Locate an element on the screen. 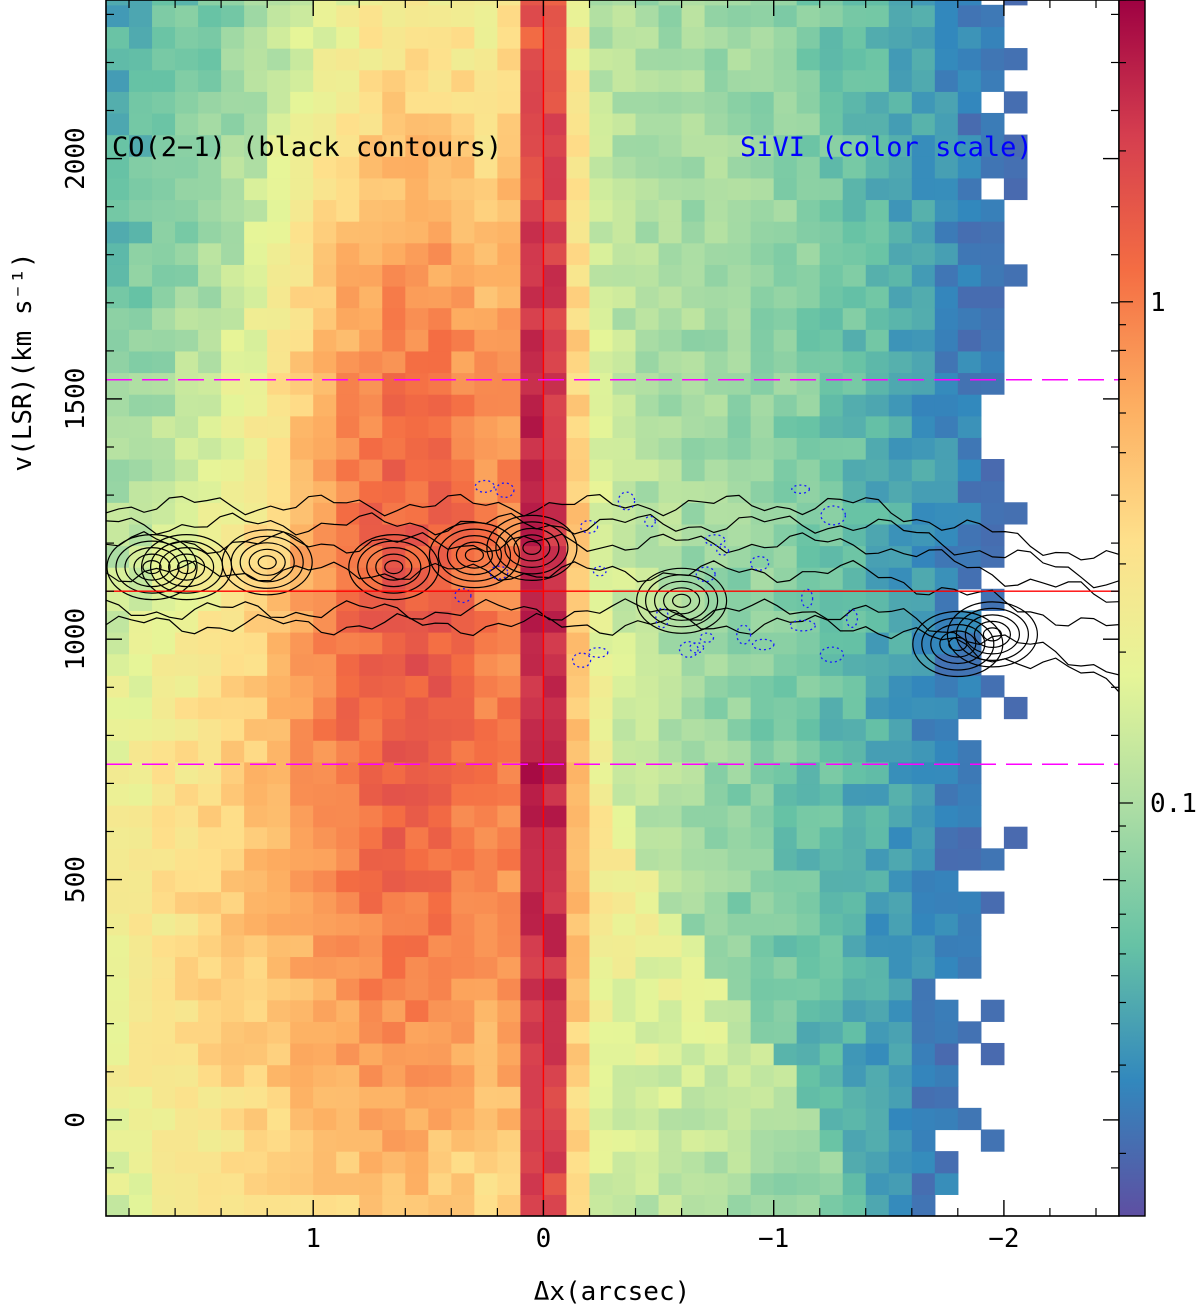 This screenshot has width=1200, height=1307. co-contour-band is located at coordinates (612, 567).